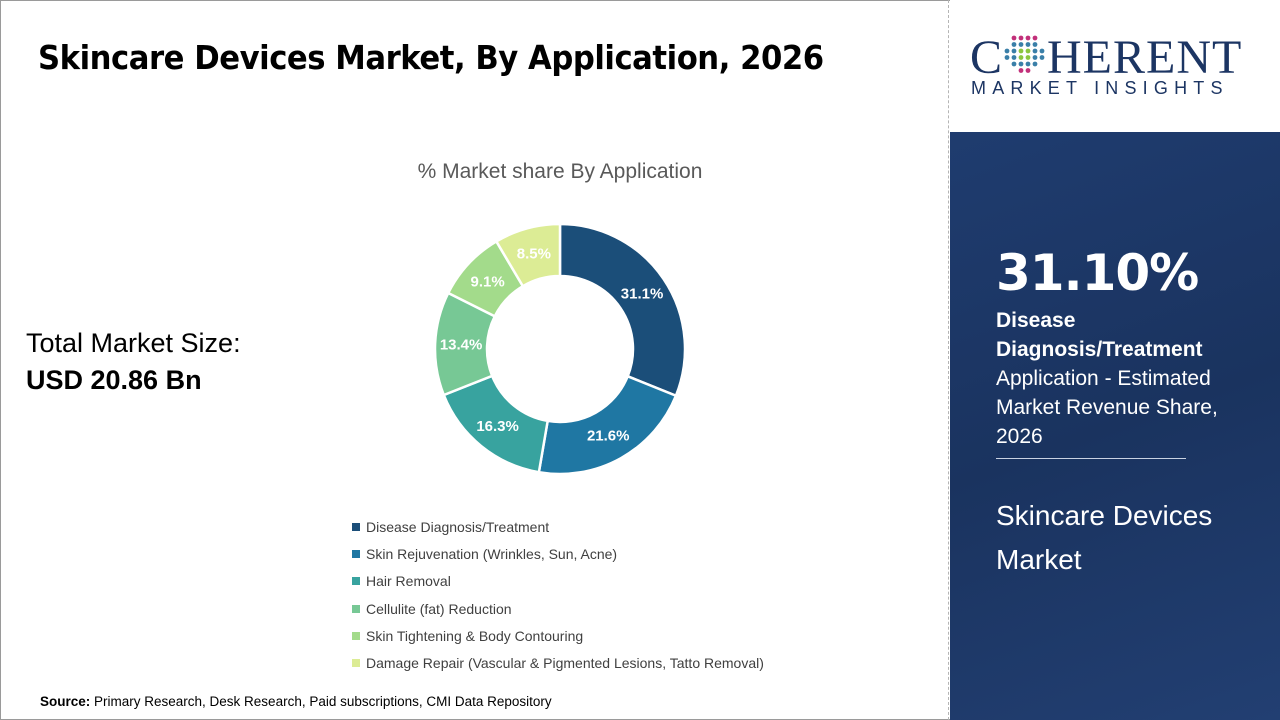 The height and width of the screenshot is (720, 1280). I want to click on data-label: 16.3%, so click(497, 426).